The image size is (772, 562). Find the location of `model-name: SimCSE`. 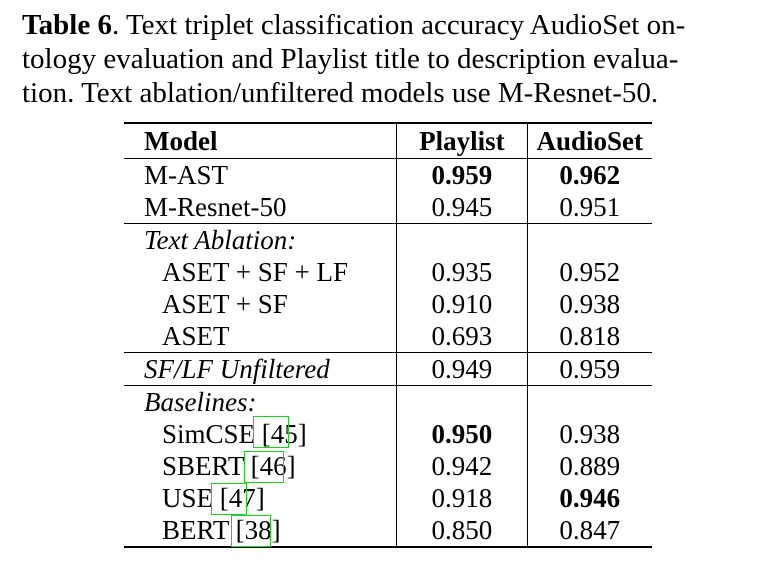

model-name: SimCSE is located at coordinates (209, 434).